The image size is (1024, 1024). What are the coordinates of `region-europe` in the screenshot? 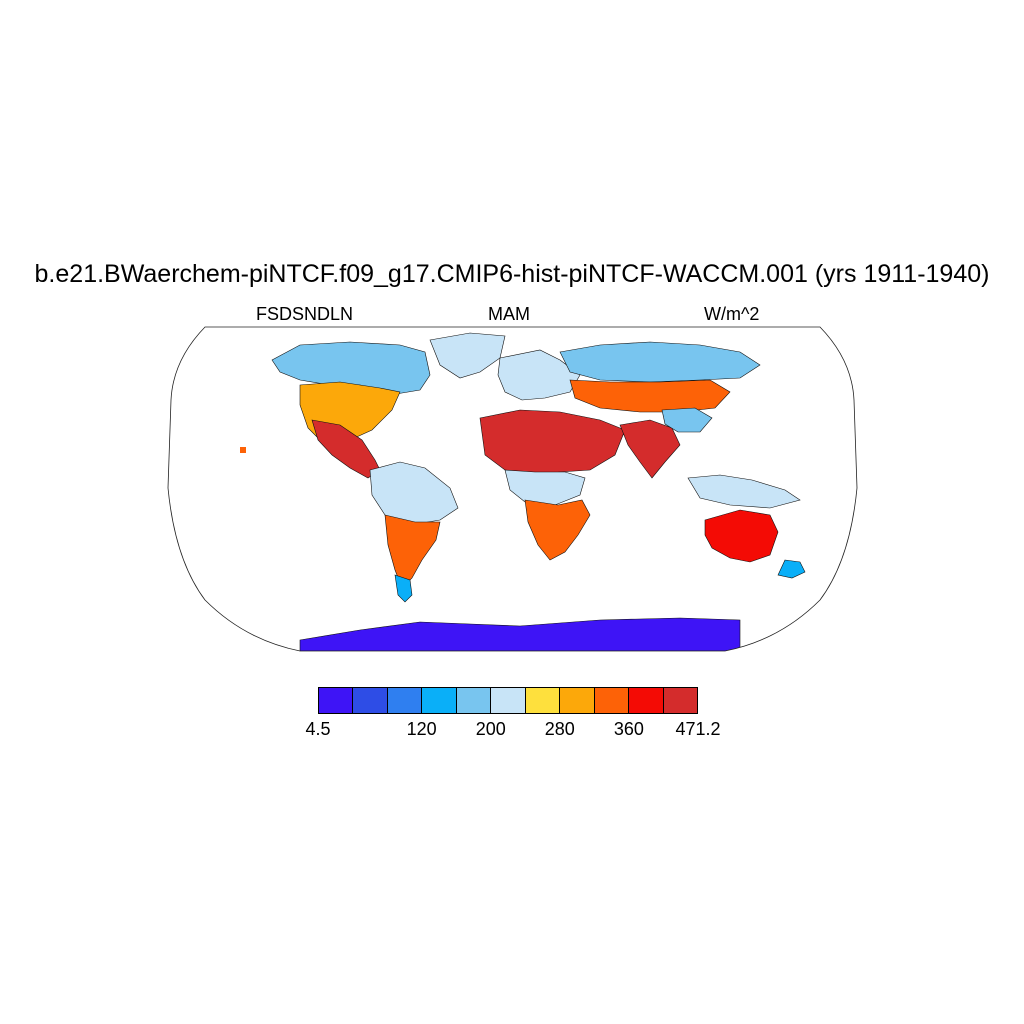 It's located at (539, 375).